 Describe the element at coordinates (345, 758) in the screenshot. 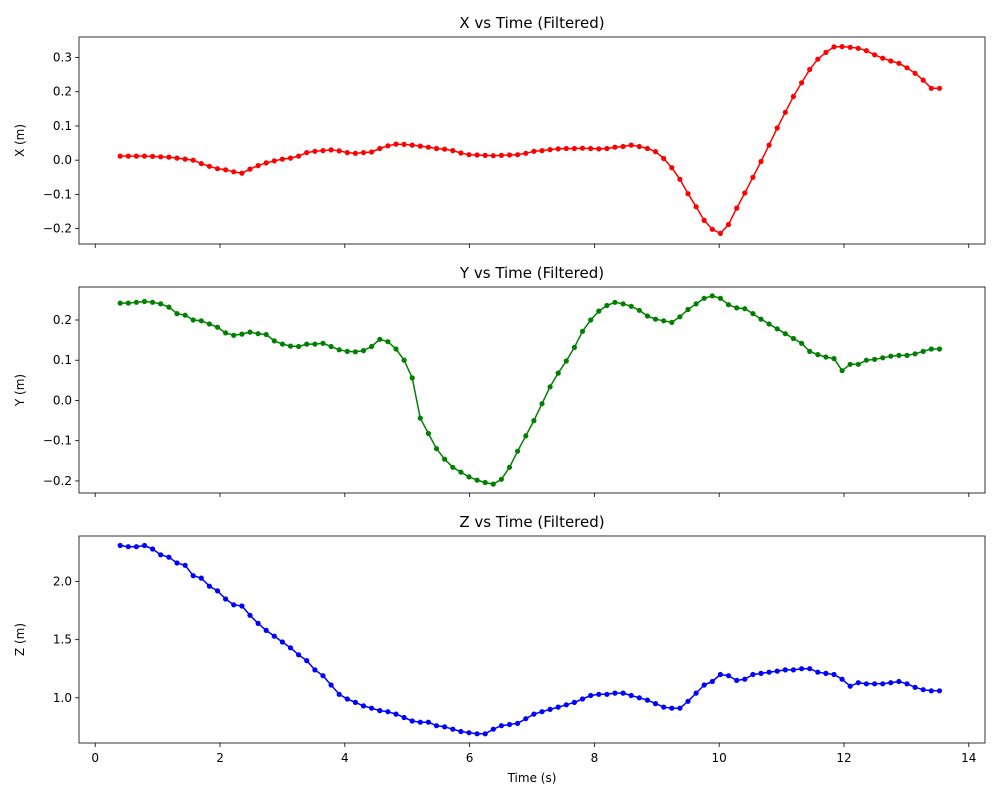

I see `x-tick-label: 4` at that location.